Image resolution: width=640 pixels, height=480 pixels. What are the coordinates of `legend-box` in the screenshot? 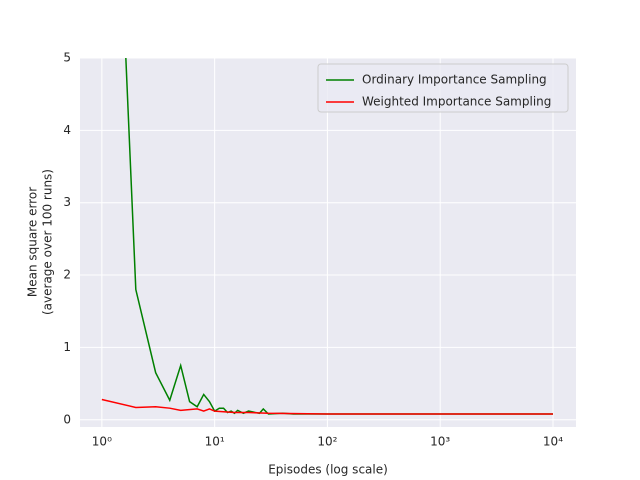 It's located at (443, 88).